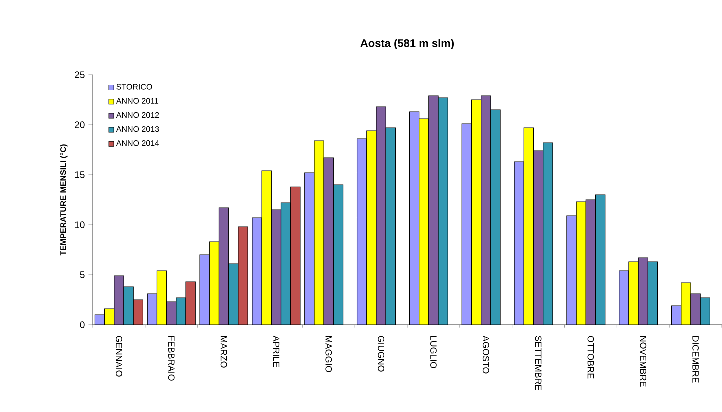  What do you see at coordinates (80, 175) in the screenshot?
I see `y-tick-label: 15` at bounding box center [80, 175].